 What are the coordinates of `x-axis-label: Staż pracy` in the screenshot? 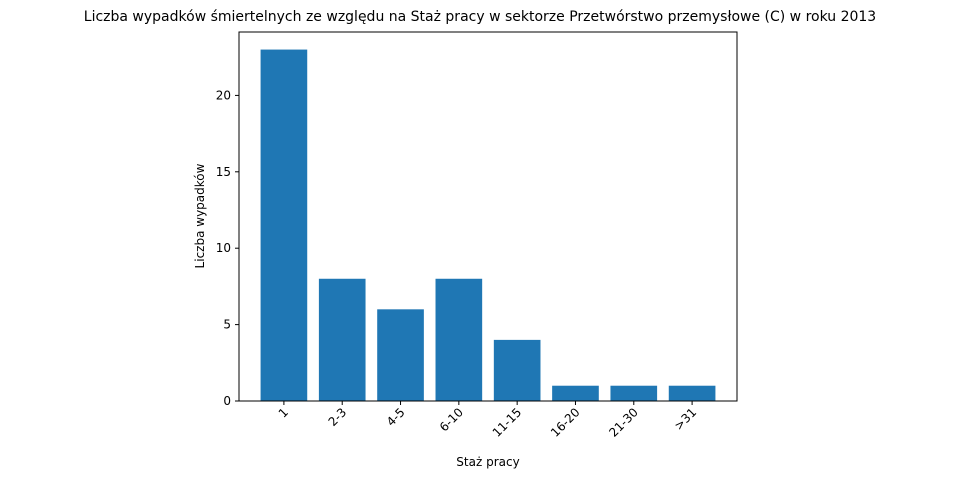 It's located at (487, 462).